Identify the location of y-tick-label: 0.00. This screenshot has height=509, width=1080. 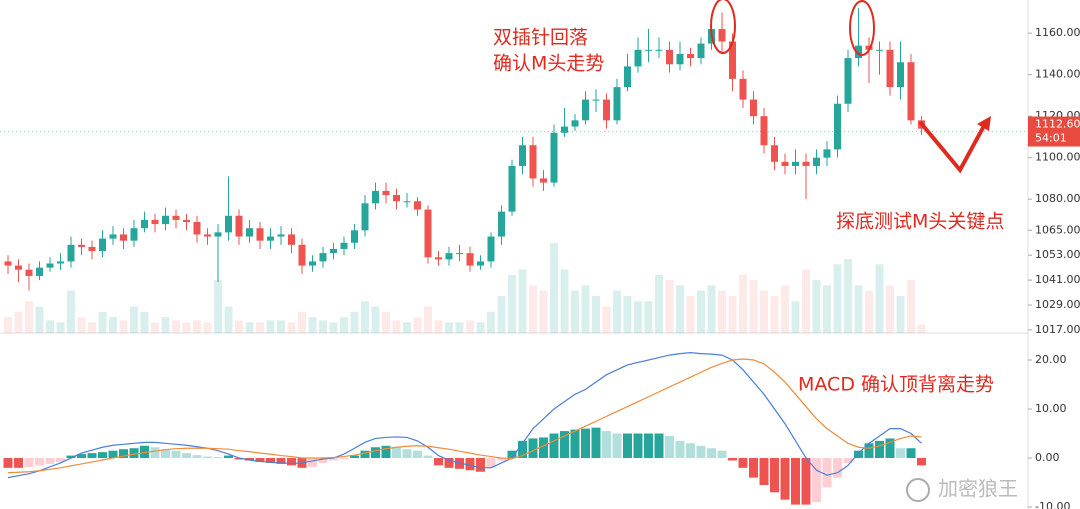
(1047, 457).